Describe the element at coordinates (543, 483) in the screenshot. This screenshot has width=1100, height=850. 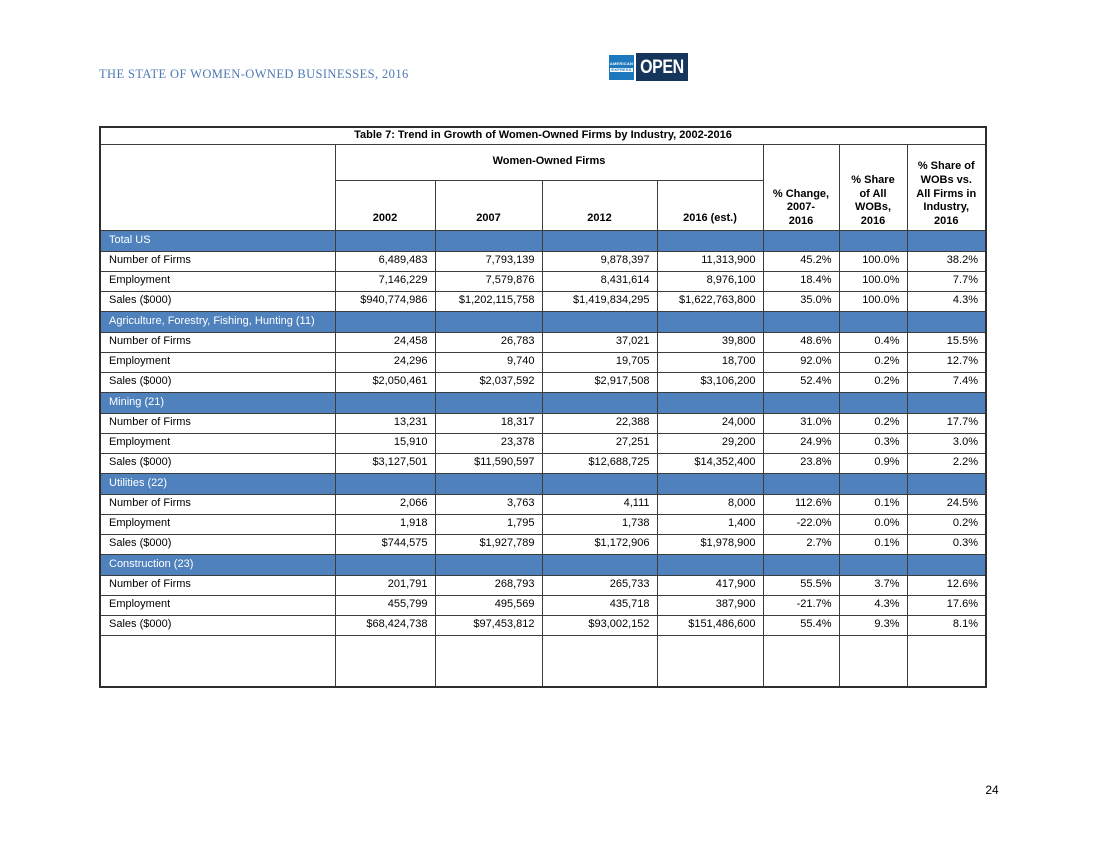
I see `section-header-row: Utilities (22)` at that location.